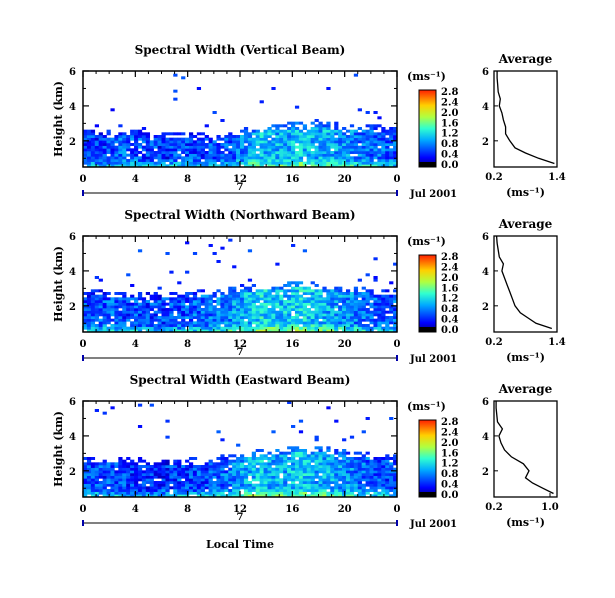 The width and height of the screenshot is (615, 598). What do you see at coordinates (292, 179) in the screenshot?
I see `x-tick-label: 16` at bounding box center [292, 179].